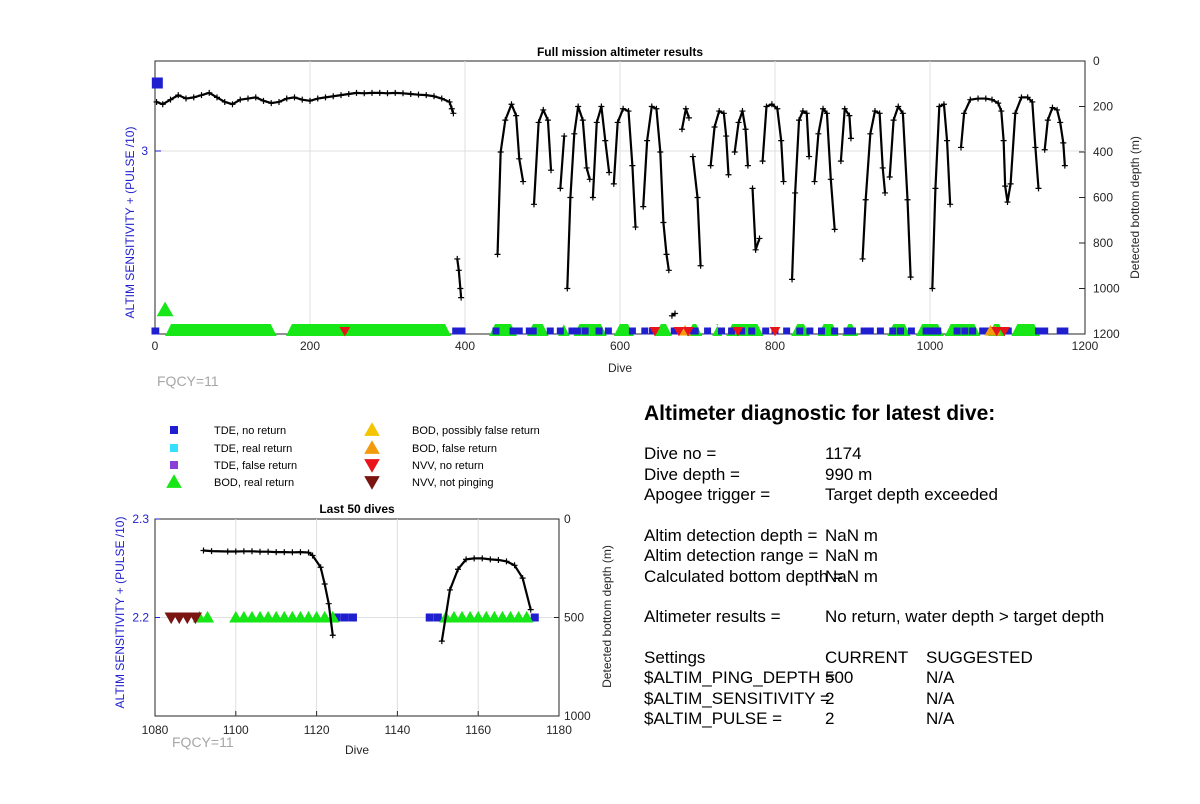  What do you see at coordinates (731, 535) in the screenshot?
I see `detection-depth-label: Altim detection depth =` at bounding box center [731, 535].